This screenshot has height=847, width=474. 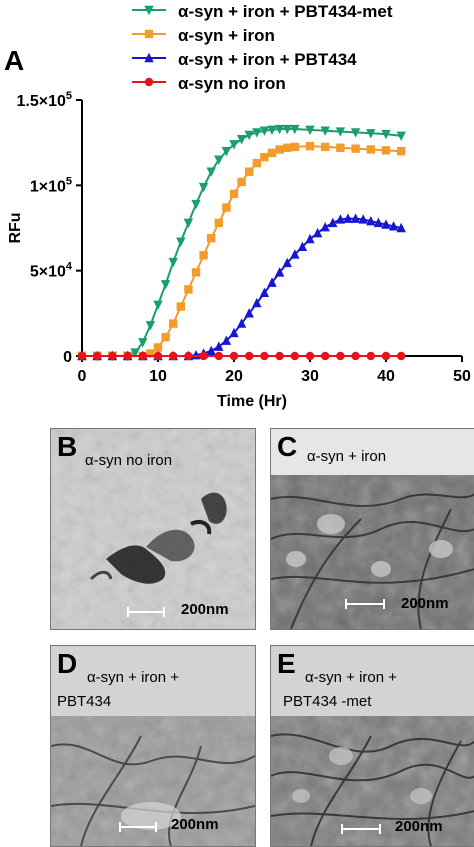 I want to click on y-tick-label: 0, so click(x=67, y=357).